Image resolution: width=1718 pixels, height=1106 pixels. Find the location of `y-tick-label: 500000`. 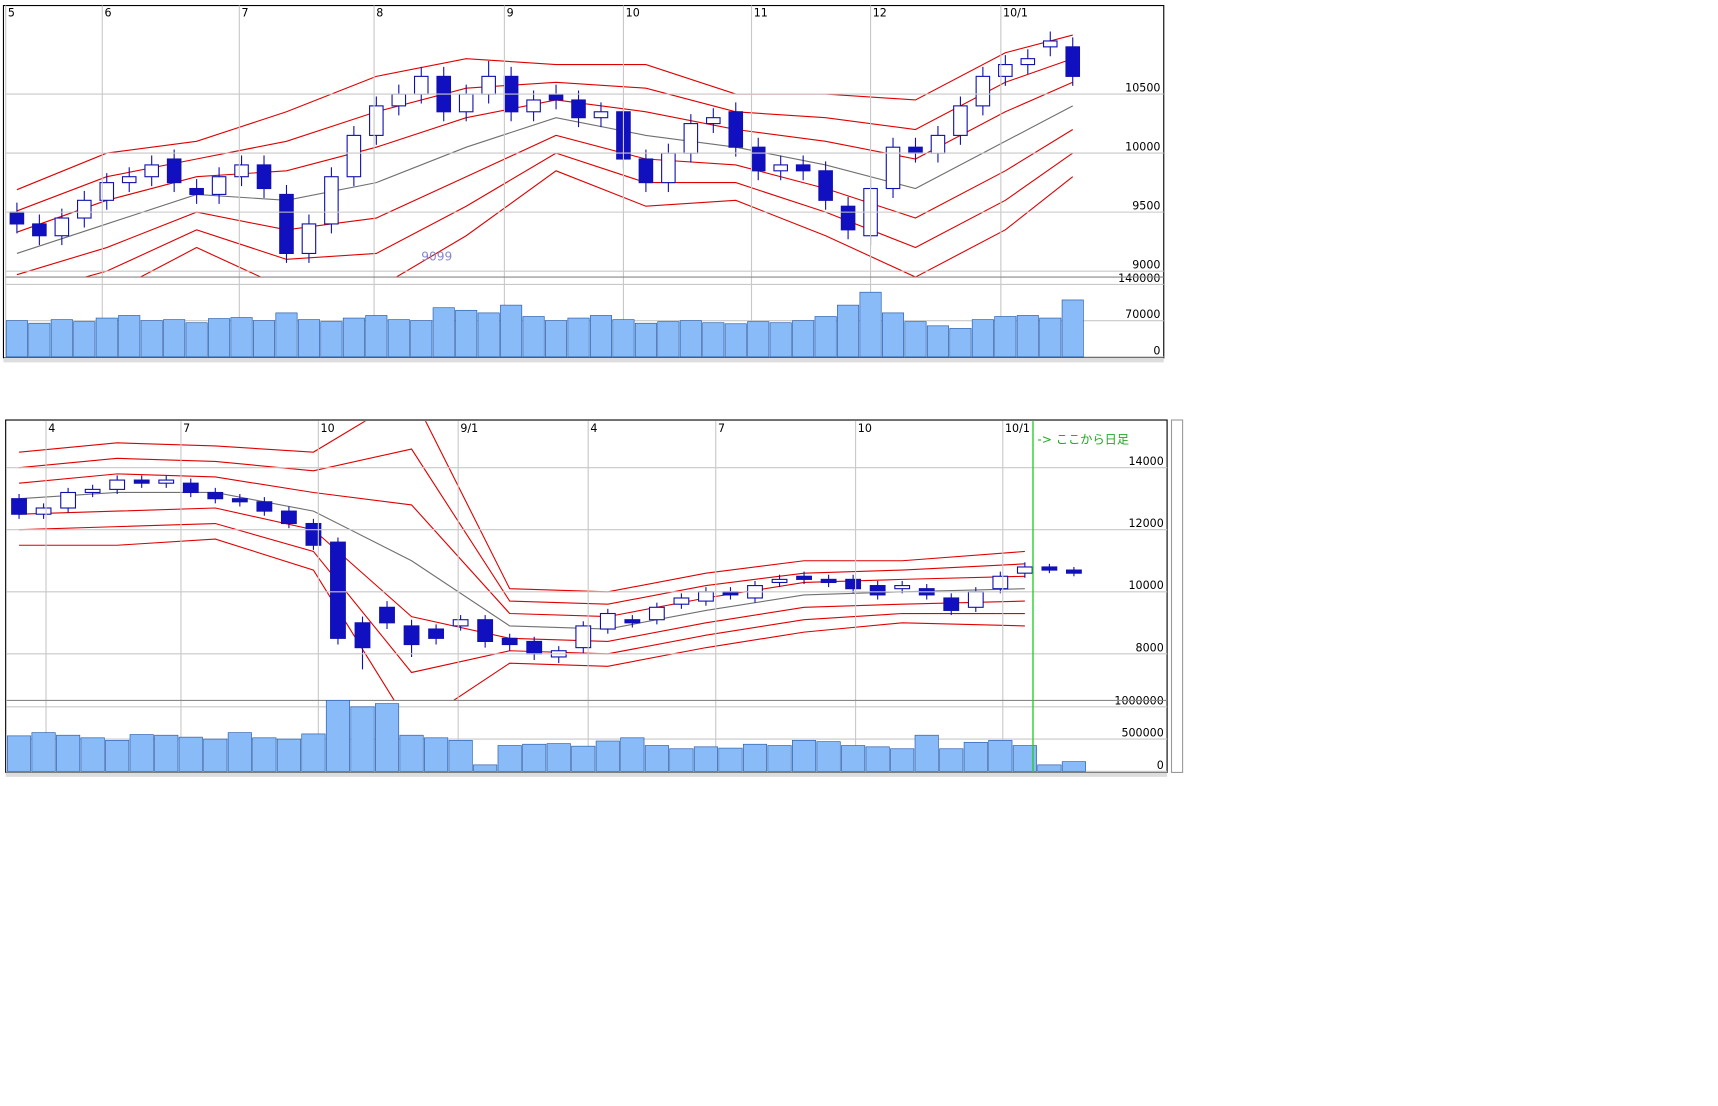

y-tick-label: 500000 is located at coordinates (1142, 733).